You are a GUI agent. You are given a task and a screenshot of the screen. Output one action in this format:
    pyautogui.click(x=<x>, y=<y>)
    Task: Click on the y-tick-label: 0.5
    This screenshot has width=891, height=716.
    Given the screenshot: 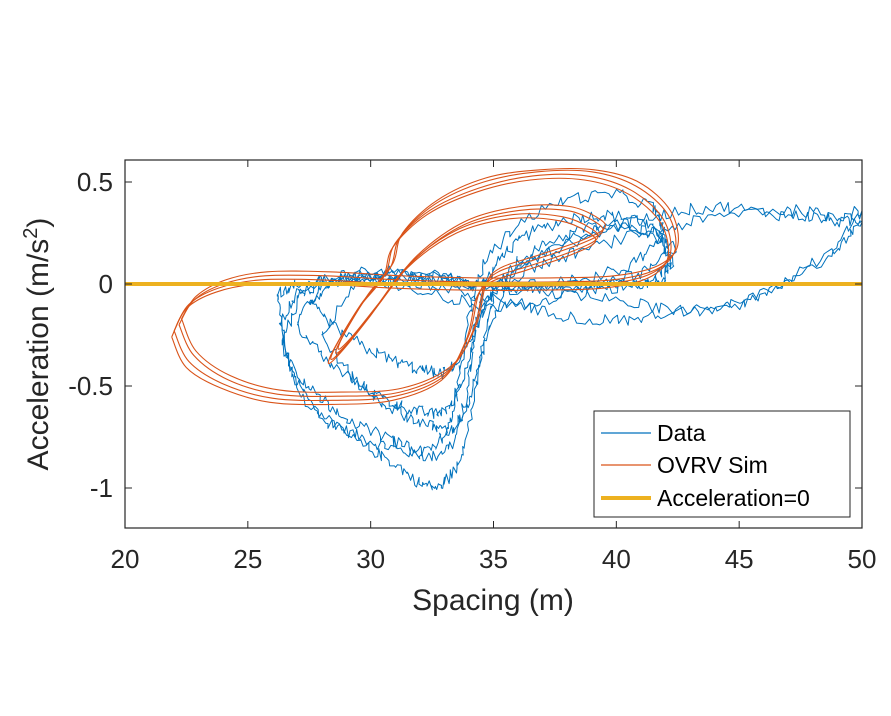 What is the action you would take?
    pyautogui.click(x=95, y=182)
    